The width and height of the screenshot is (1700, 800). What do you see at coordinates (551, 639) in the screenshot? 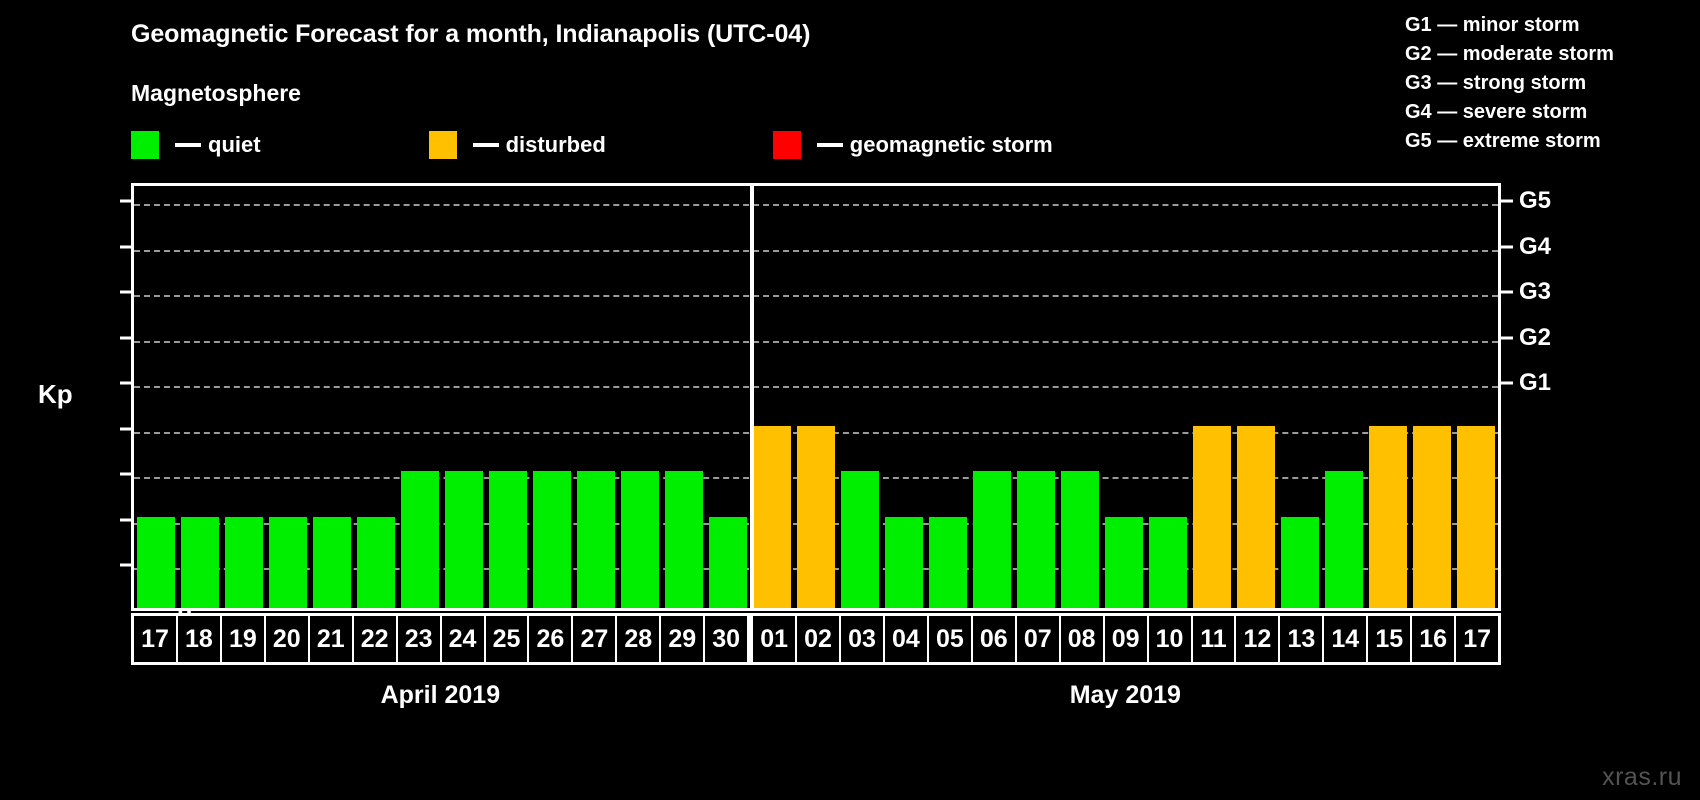
I see `date-axis-cell: 26` at bounding box center [551, 639].